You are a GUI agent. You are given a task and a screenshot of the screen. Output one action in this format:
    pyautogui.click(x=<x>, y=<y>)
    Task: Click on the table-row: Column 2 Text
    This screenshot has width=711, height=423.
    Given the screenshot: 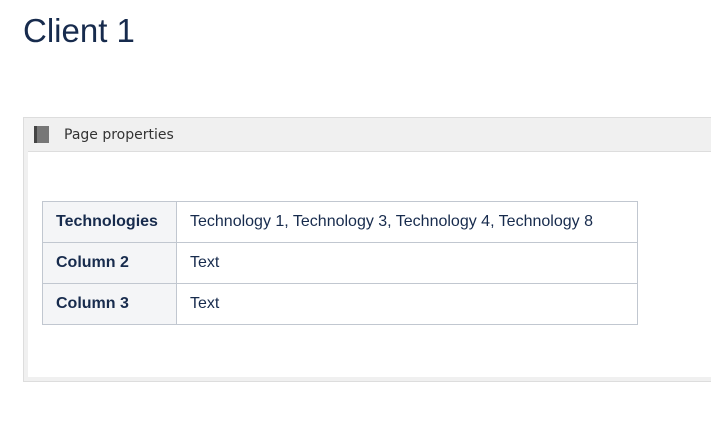 What is the action you would take?
    pyautogui.click(x=340, y=263)
    